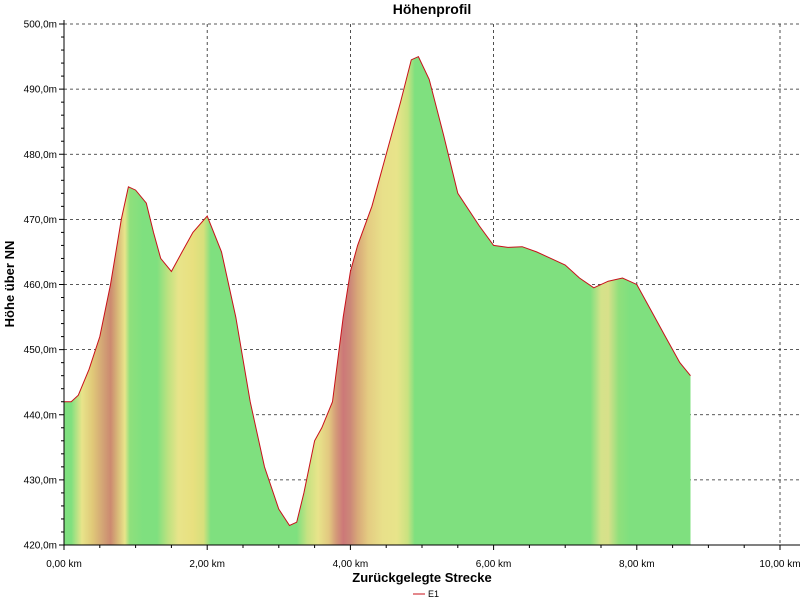 The width and height of the screenshot is (800, 600). What do you see at coordinates (40, 90) in the screenshot?
I see `y-tick-label: 490,0m` at bounding box center [40, 90].